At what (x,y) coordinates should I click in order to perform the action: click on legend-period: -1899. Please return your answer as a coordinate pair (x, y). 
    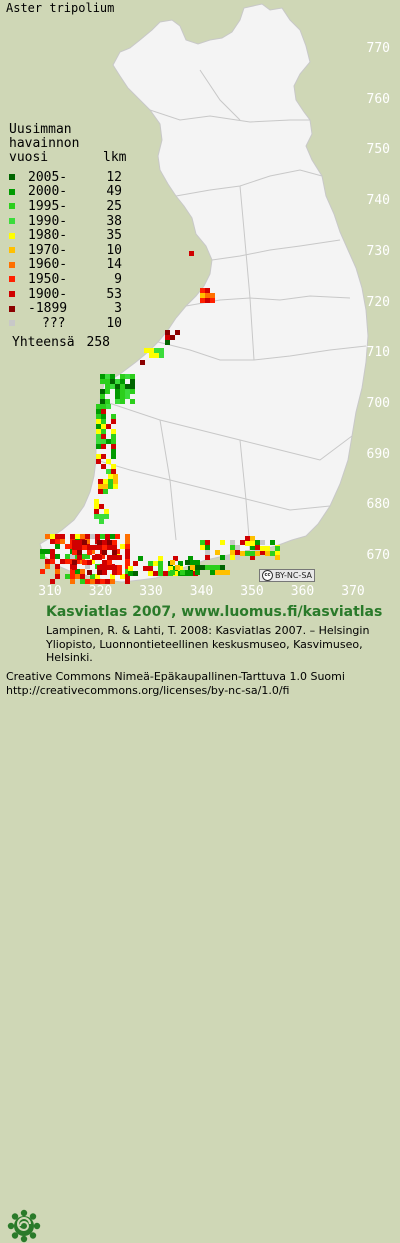
    Looking at the image, I should click on (48, 309).